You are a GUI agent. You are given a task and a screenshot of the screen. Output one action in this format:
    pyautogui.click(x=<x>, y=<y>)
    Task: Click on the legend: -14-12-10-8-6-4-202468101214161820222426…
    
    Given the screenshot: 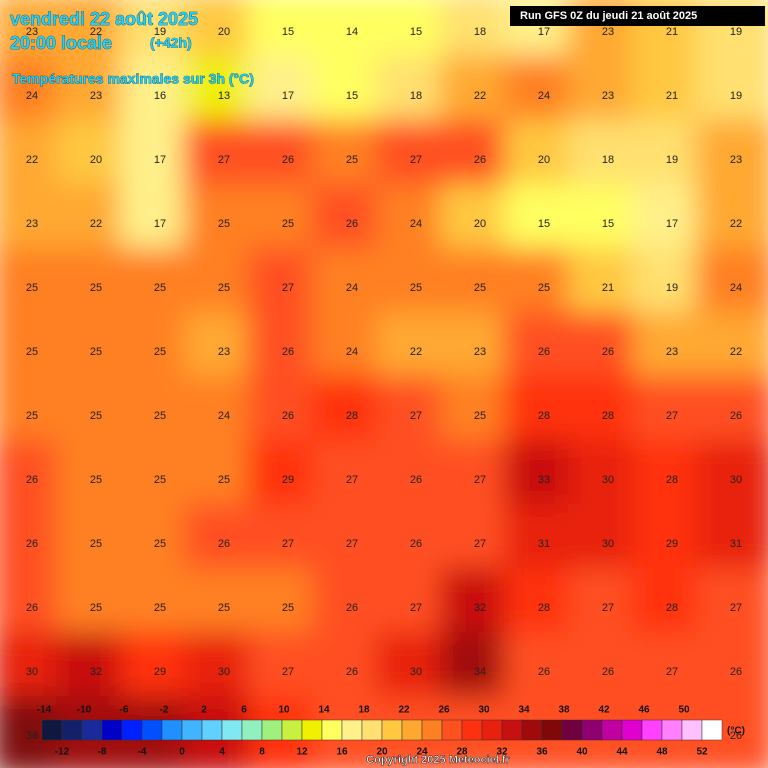 What is the action you would take?
    pyautogui.click(x=380, y=731)
    